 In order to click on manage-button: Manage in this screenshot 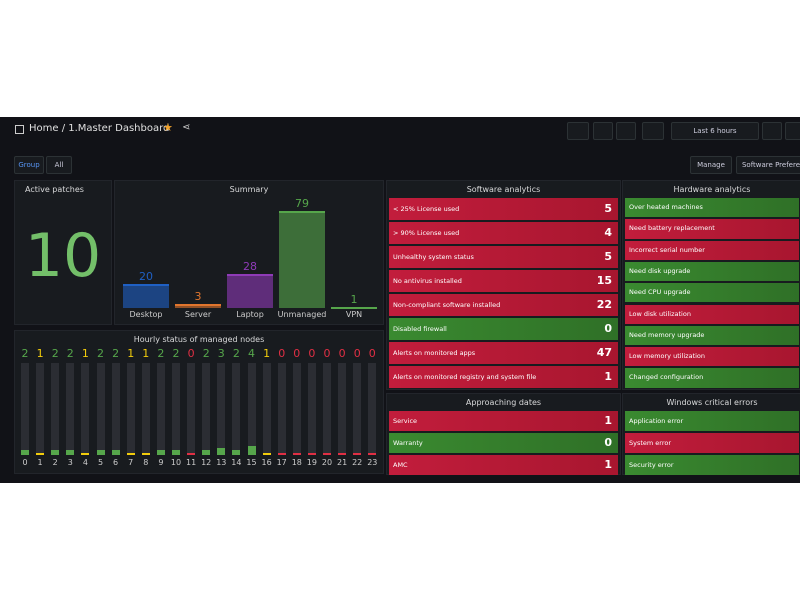, I will do `click(711, 165)`.